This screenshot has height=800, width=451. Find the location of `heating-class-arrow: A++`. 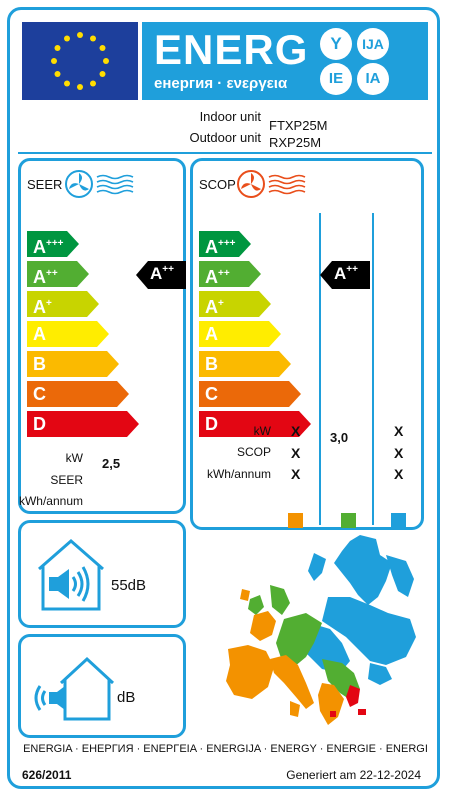

heating-class-arrow: A++ is located at coordinates (230, 274).